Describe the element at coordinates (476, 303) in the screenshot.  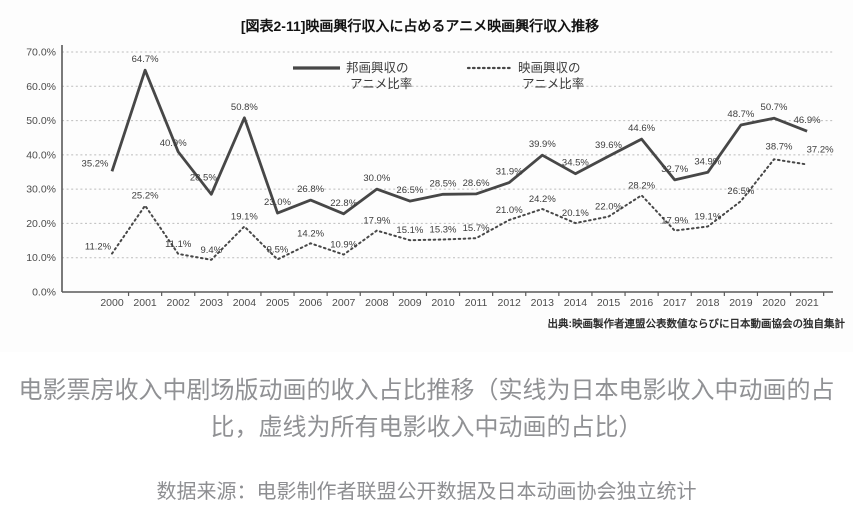
I see `x-tick-label: 2011` at that location.